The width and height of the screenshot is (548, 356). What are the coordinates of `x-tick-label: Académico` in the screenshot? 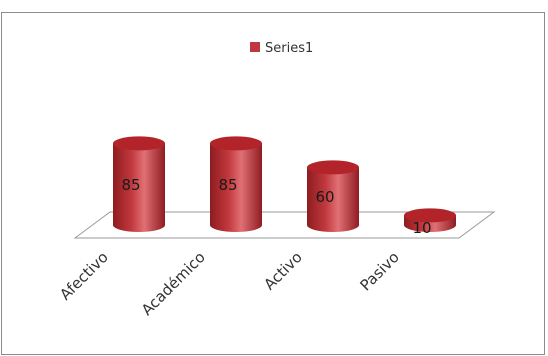 It's located at (173, 283).